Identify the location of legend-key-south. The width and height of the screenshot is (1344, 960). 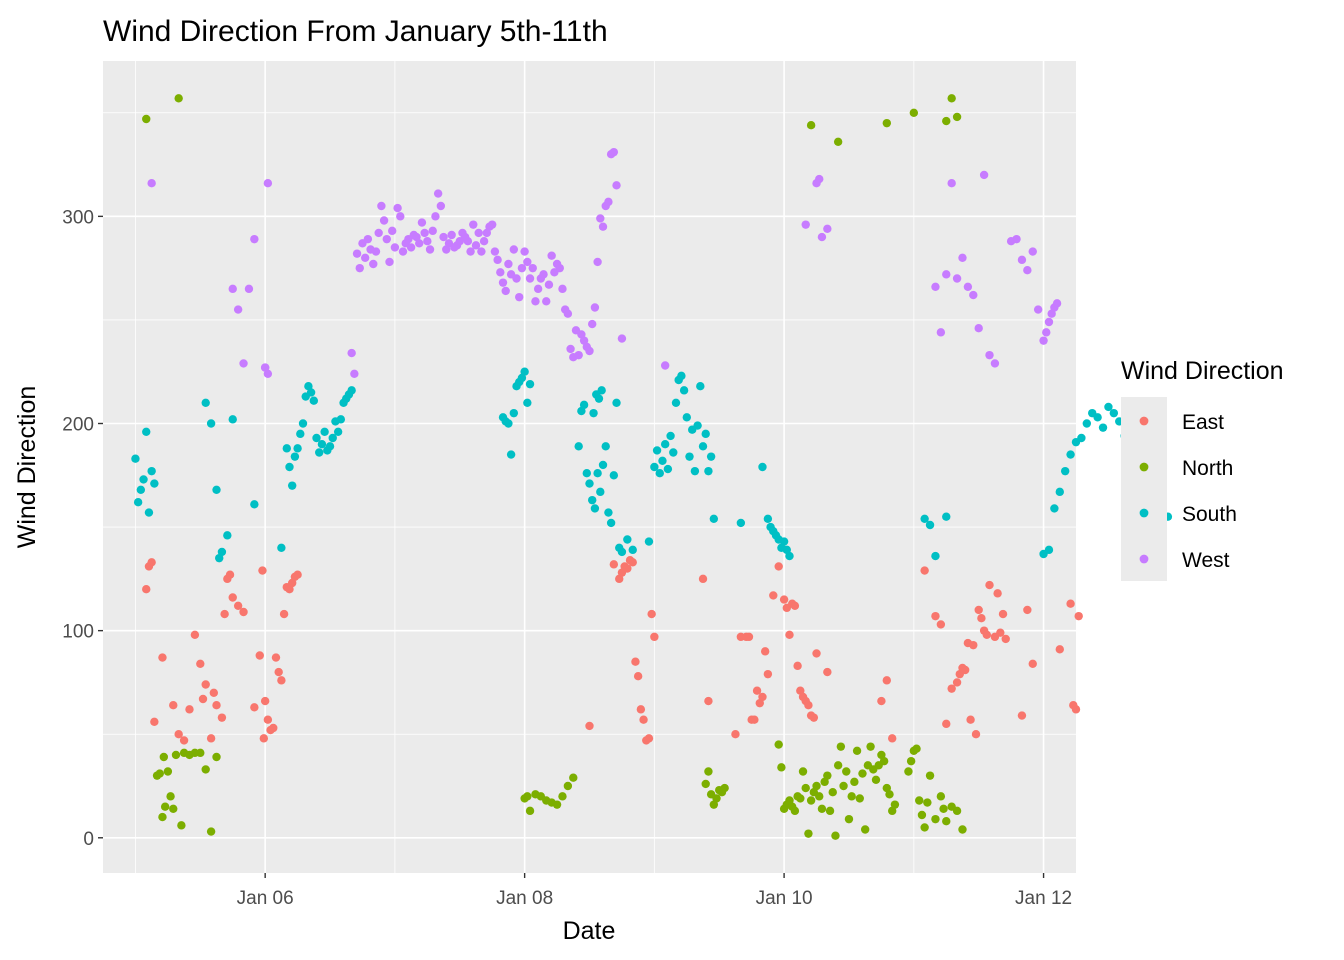
(1144, 513).